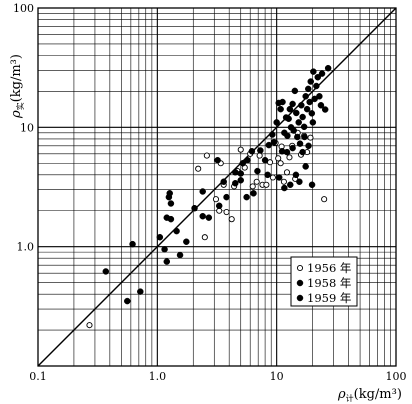 Image resolution: width=412 pixels, height=404 pixels. I want to click on legend-label: 1959 年, so click(329, 298).